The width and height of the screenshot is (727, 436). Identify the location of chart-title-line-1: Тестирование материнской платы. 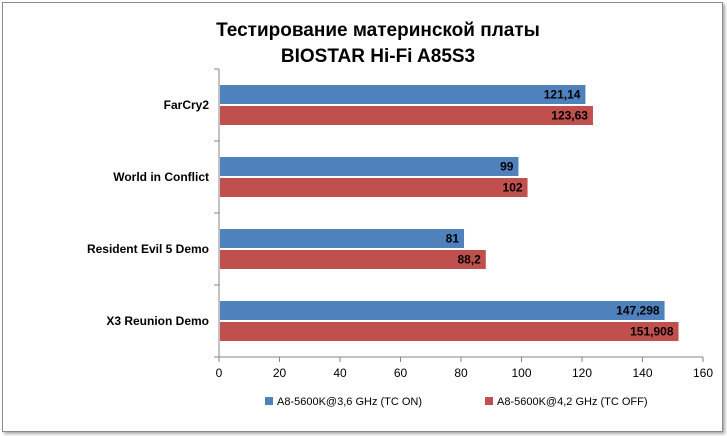
(378, 30).